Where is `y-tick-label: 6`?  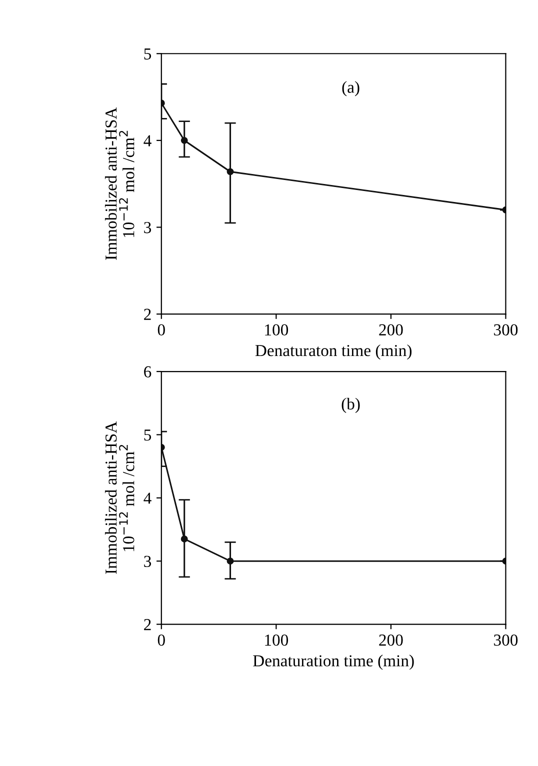 y-tick-label: 6 is located at coordinates (148, 372).